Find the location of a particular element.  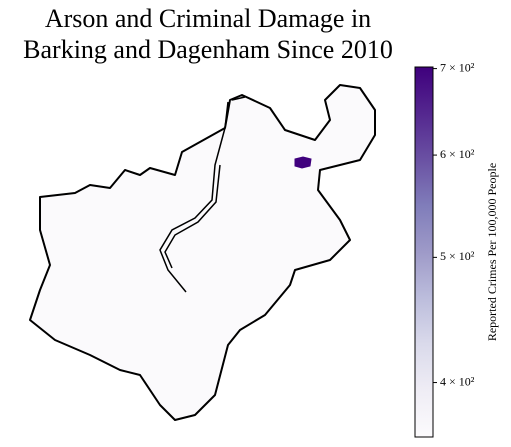

river-line is located at coordinates (202, 194).